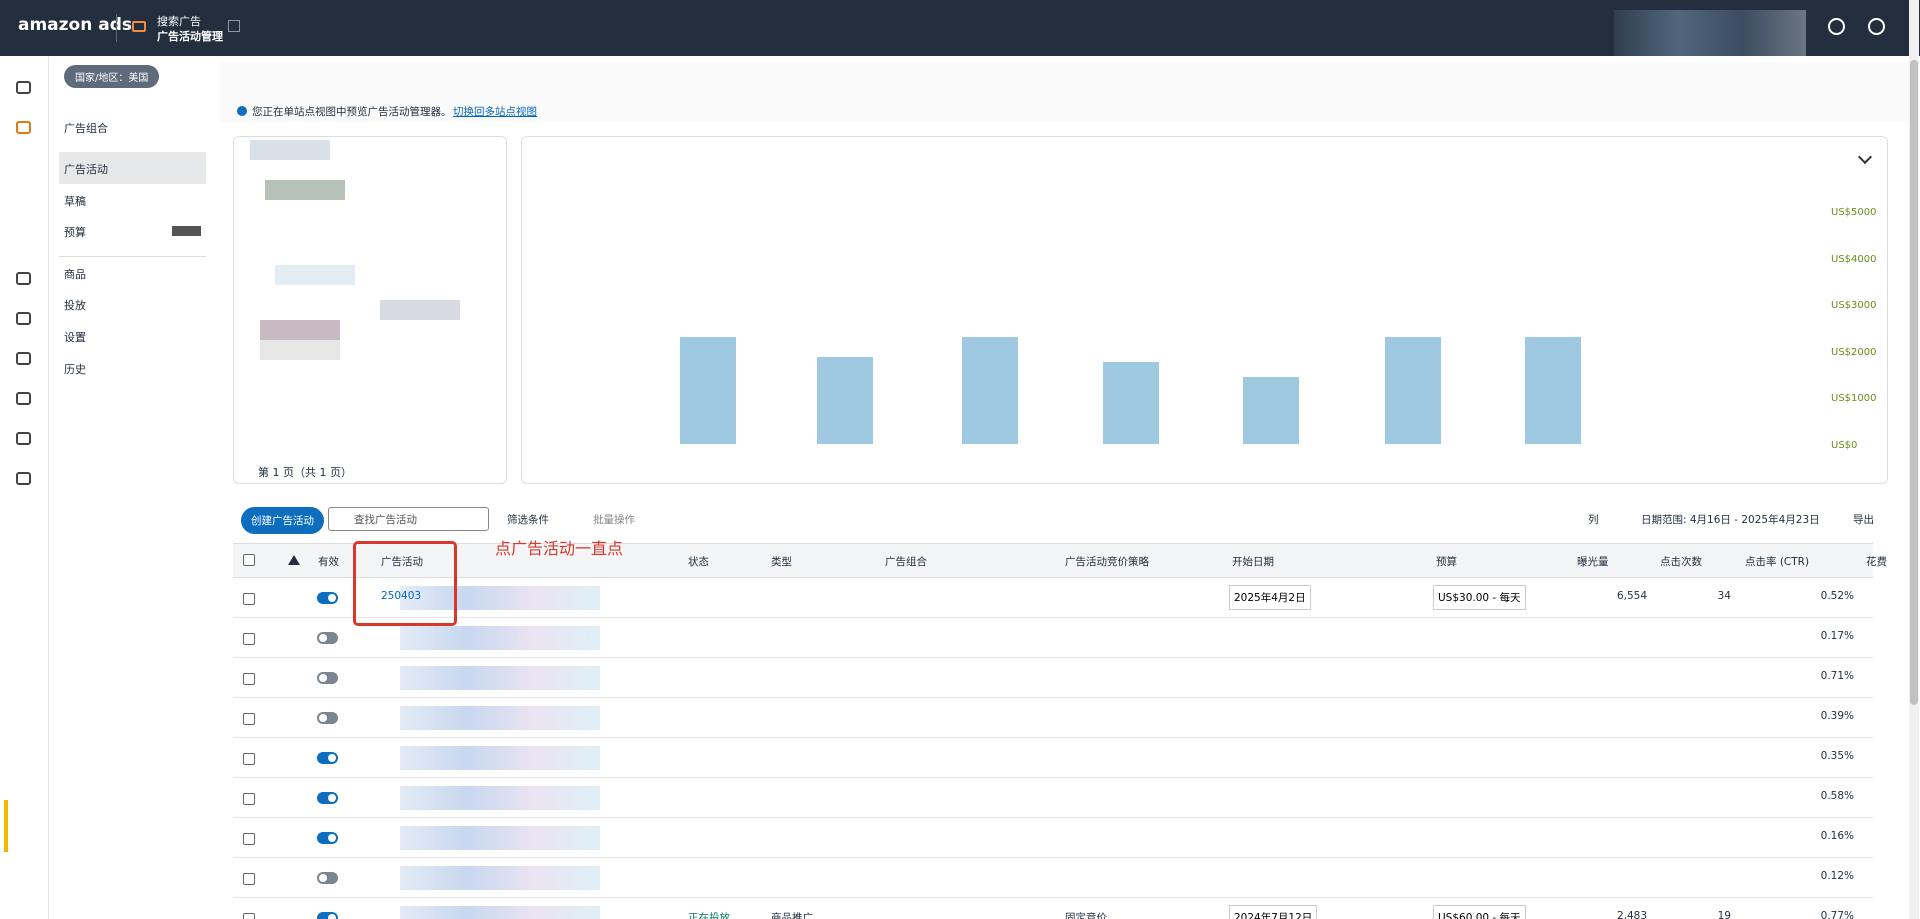  I want to click on nav-item: 投放, so click(75, 305).